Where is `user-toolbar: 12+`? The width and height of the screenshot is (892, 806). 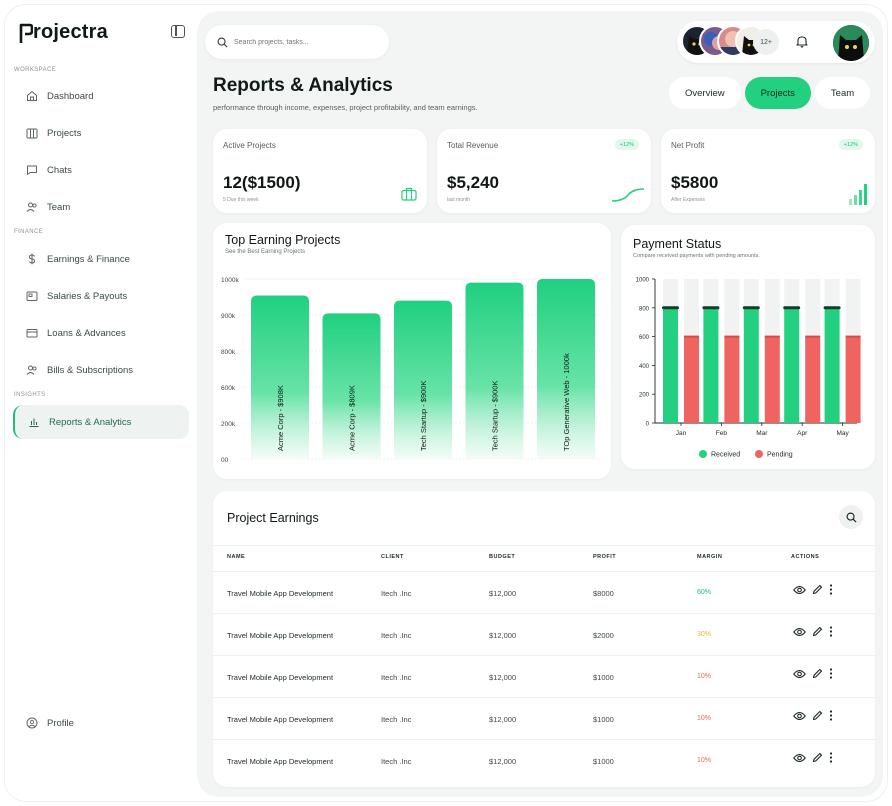 user-toolbar: 12+ is located at coordinates (776, 42).